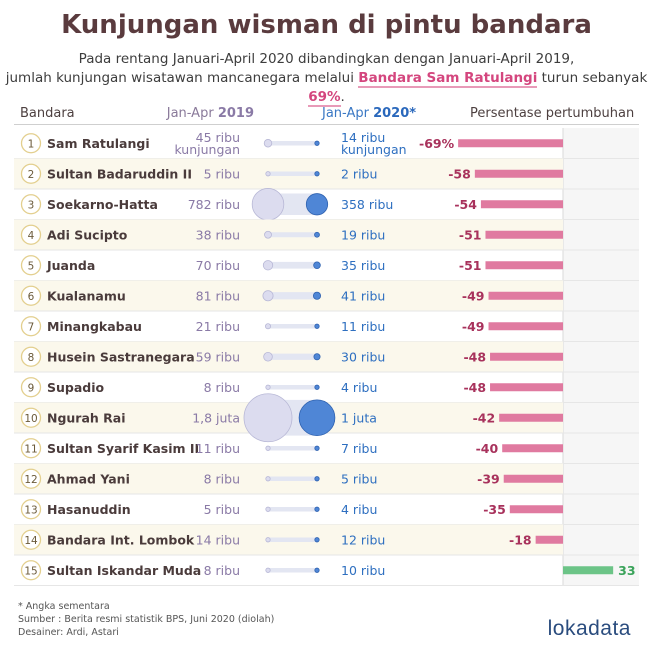 The image size is (653, 653). What do you see at coordinates (68, 632) in the screenshot?
I see `footer-designer: Desainer: Ardi, Astari` at bounding box center [68, 632].